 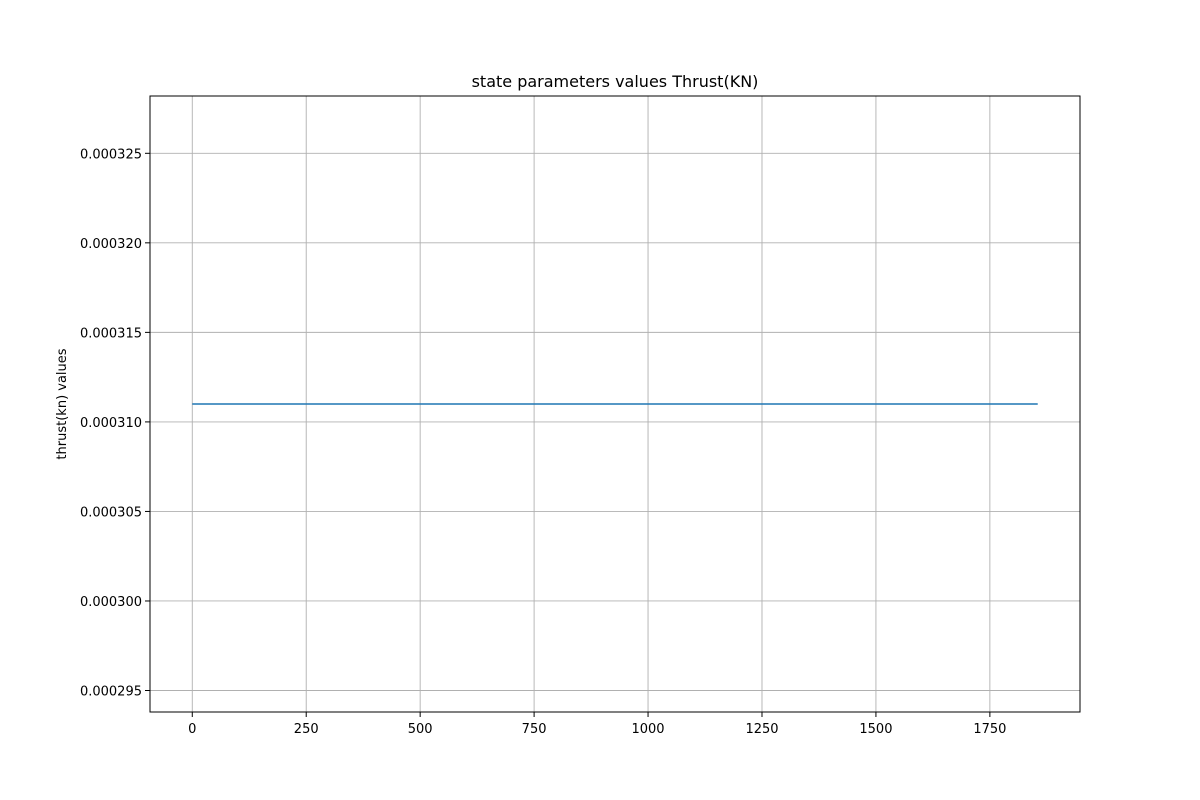 I want to click on y-tick-label: 0.000325, so click(x=111, y=154).